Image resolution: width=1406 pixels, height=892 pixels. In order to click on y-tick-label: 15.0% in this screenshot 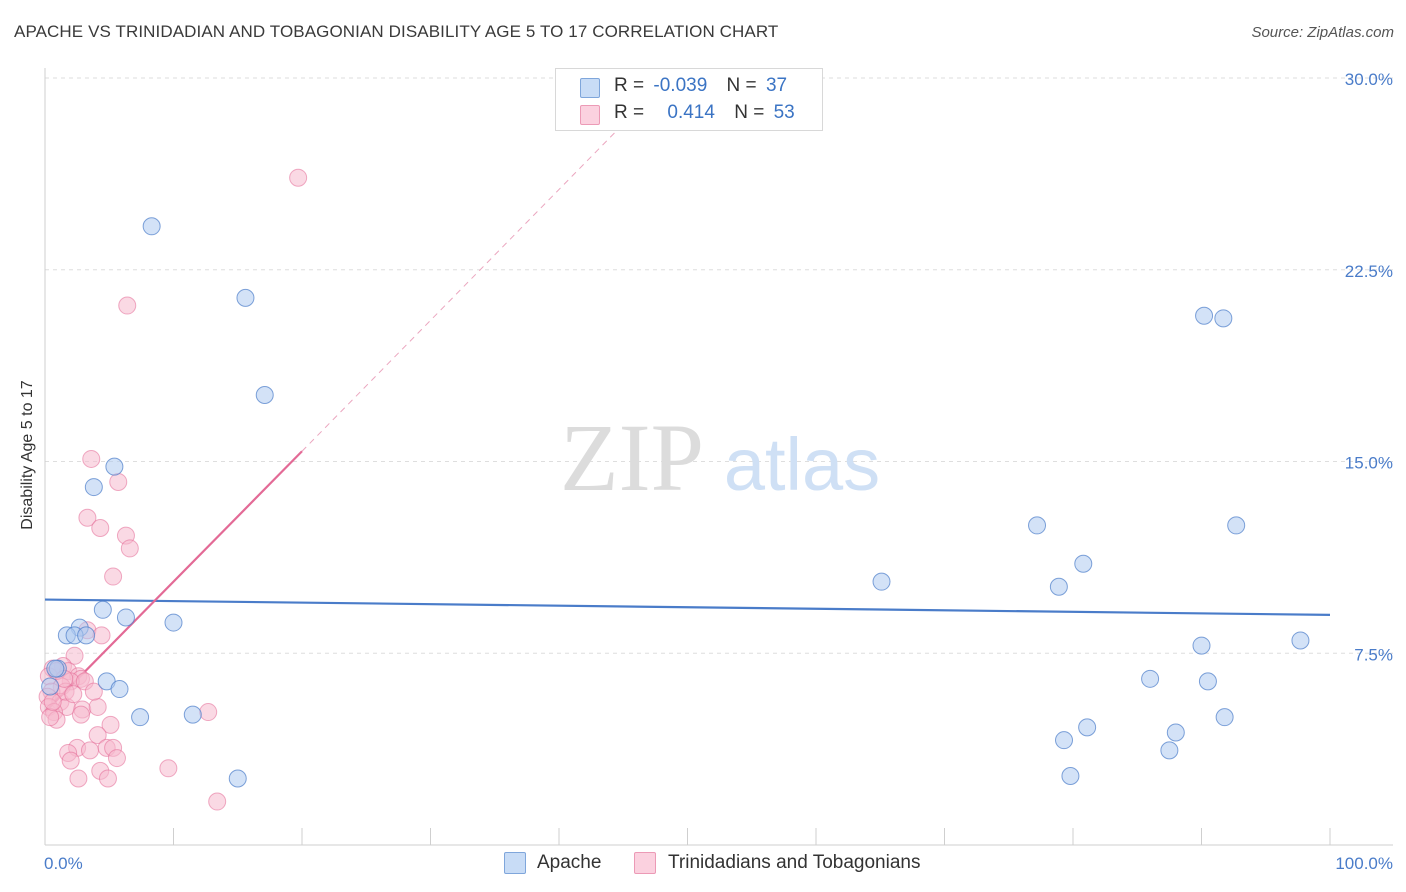, I will do `click(1369, 463)`.